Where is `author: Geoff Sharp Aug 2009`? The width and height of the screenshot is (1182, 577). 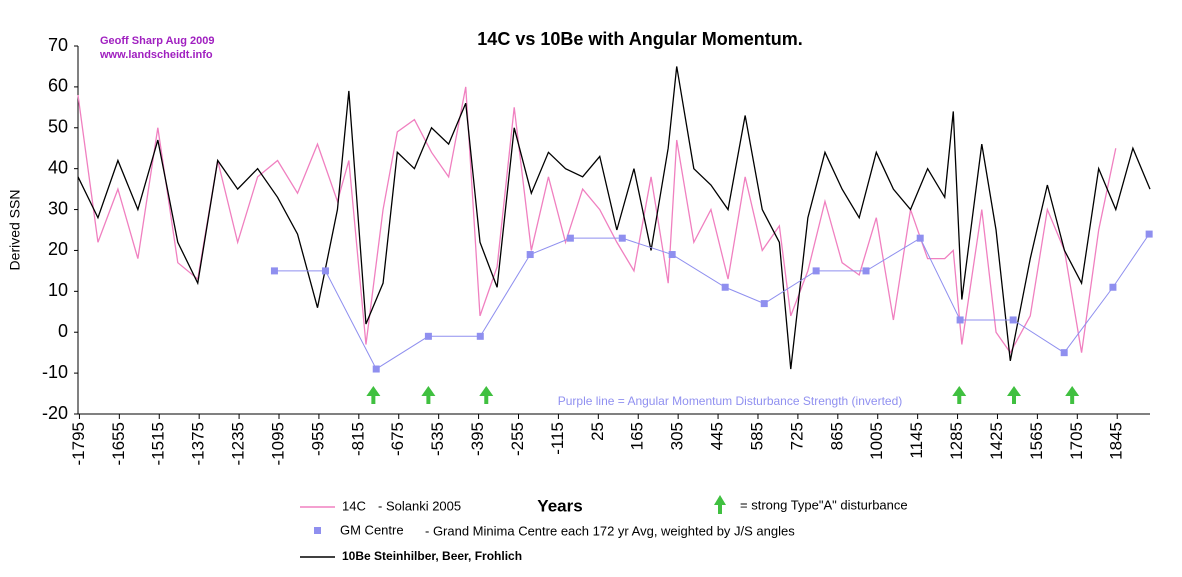 author: Geoff Sharp Aug 2009 is located at coordinates (157, 41).